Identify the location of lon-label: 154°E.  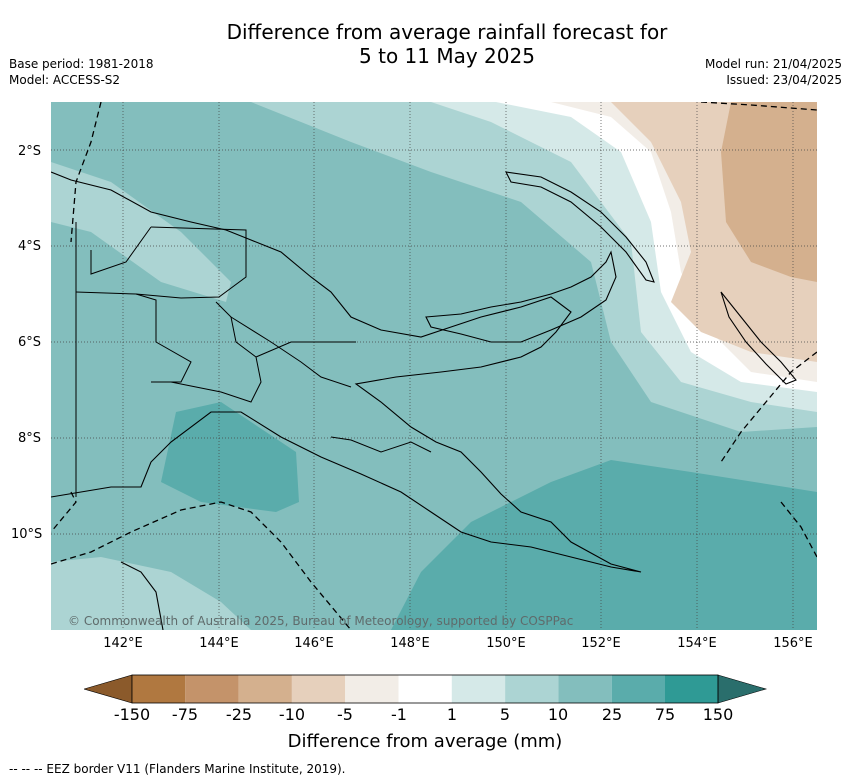
(697, 643).